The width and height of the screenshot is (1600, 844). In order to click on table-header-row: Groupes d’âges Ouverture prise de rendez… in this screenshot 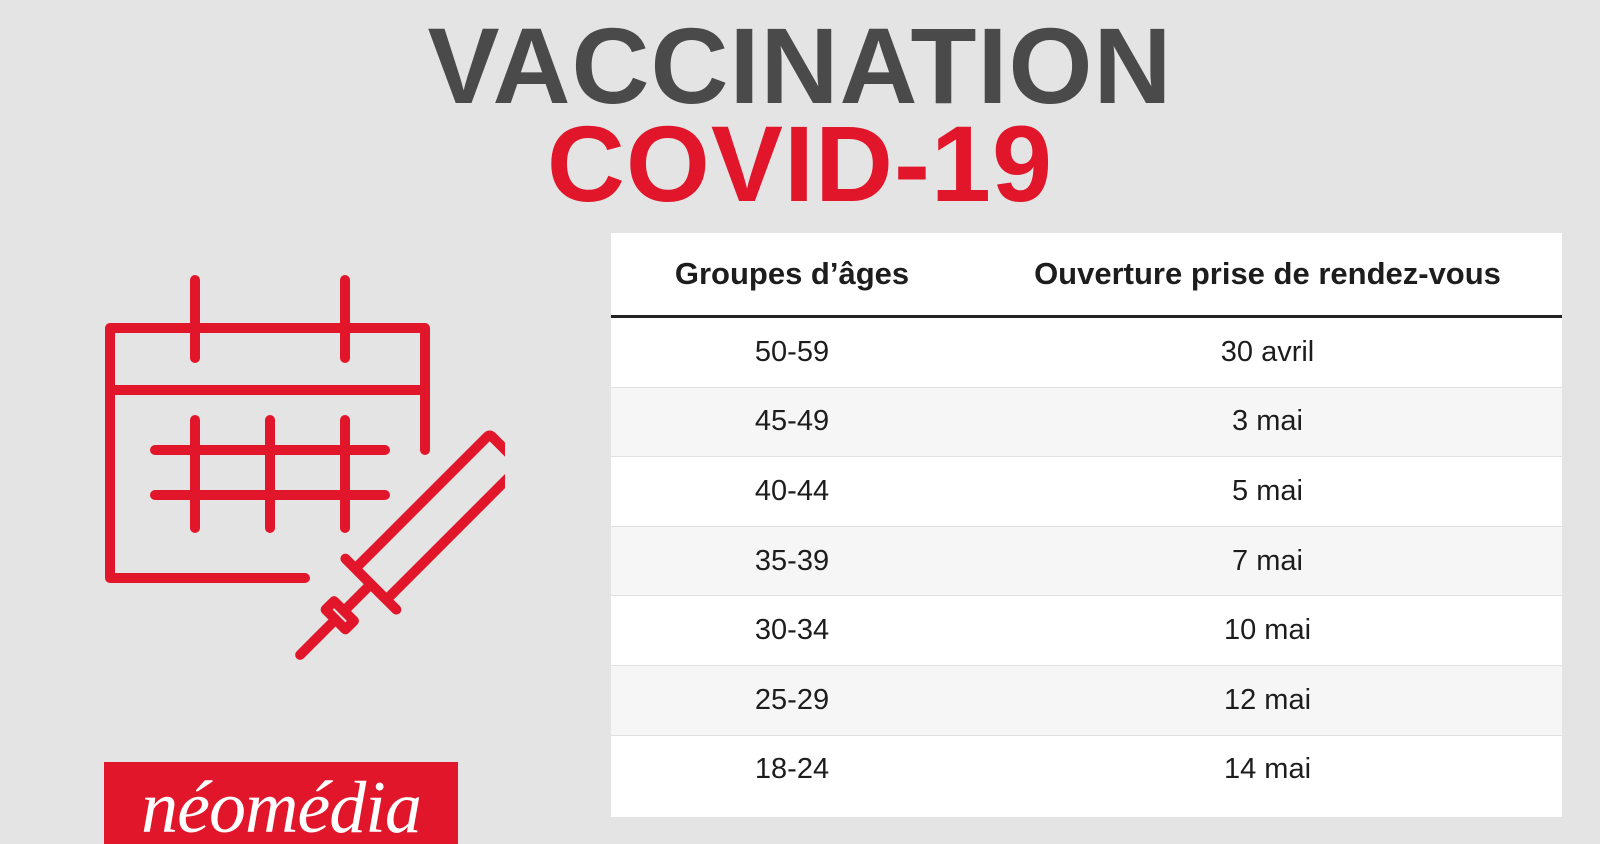, I will do `click(1086, 275)`.